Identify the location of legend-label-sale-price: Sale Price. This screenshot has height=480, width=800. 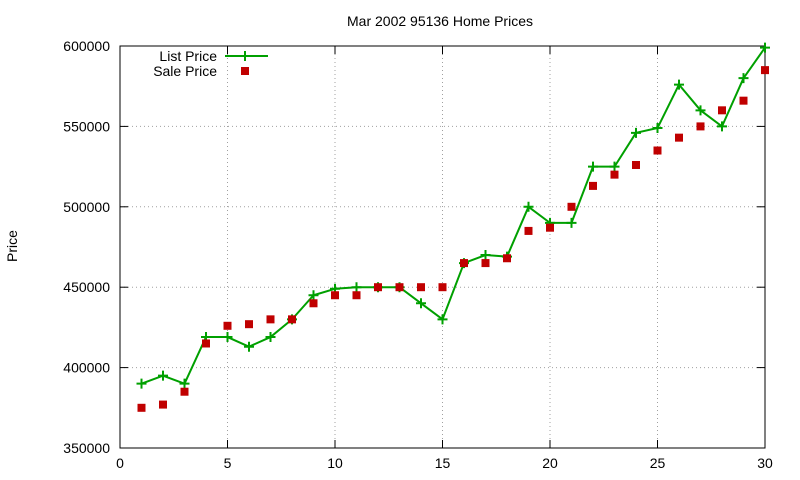
(185, 71).